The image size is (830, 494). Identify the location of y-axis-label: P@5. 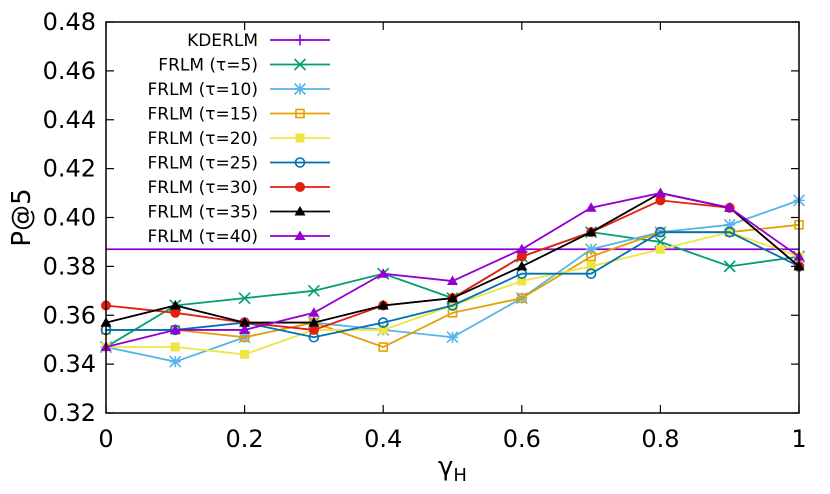
(22, 217).